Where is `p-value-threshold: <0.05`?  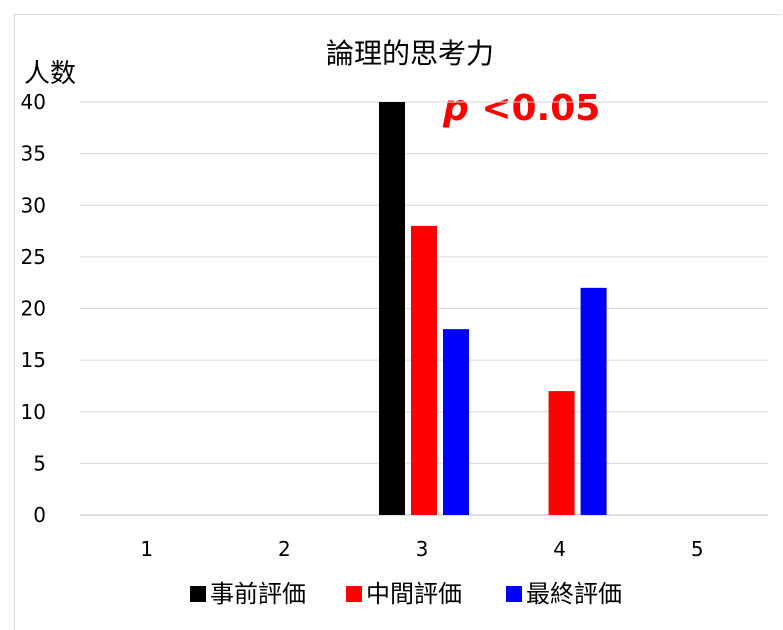
p-value-threshold: <0.05 is located at coordinates (535, 108).